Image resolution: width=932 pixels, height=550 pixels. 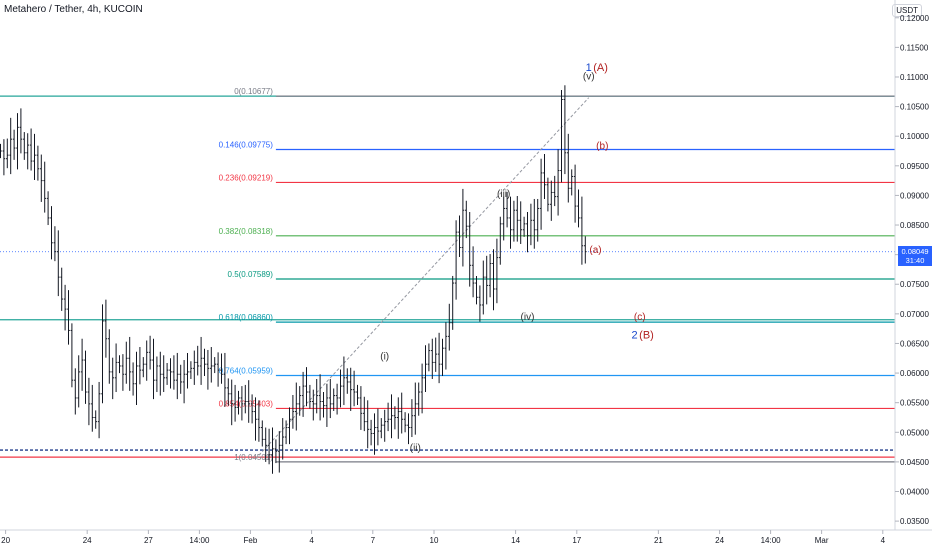 What do you see at coordinates (600, 68) in the screenshot?
I see `wave-label: (A)` at bounding box center [600, 68].